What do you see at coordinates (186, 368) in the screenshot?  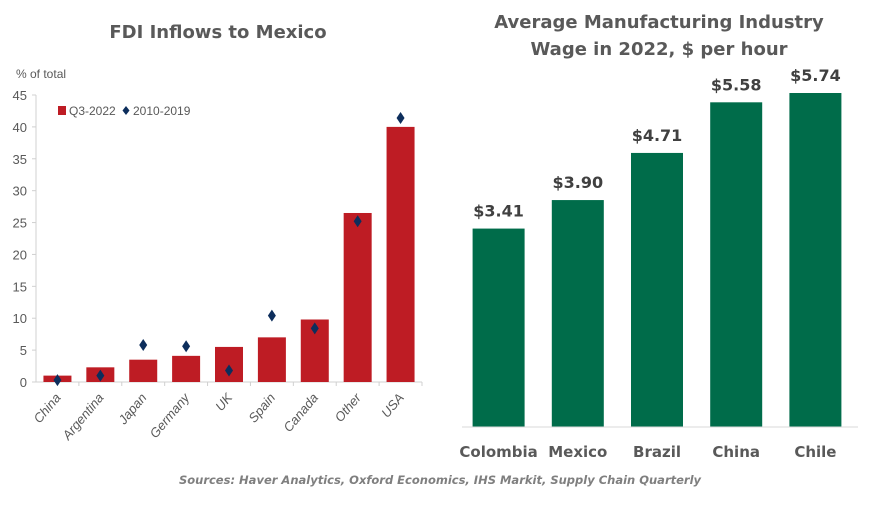 I see `bar-q3-2022-germany` at bounding box center [186, 368].